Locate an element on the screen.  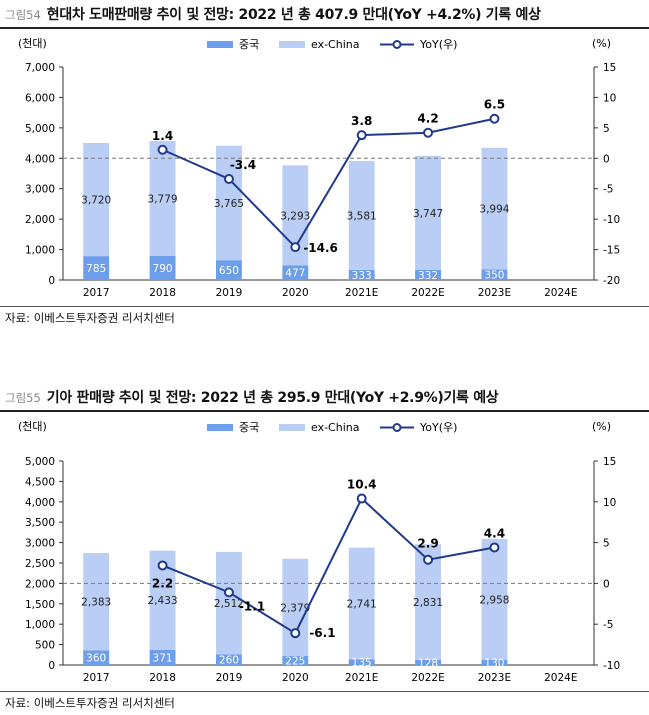
china-value-label: 350 is located at coordinates (494, 276).